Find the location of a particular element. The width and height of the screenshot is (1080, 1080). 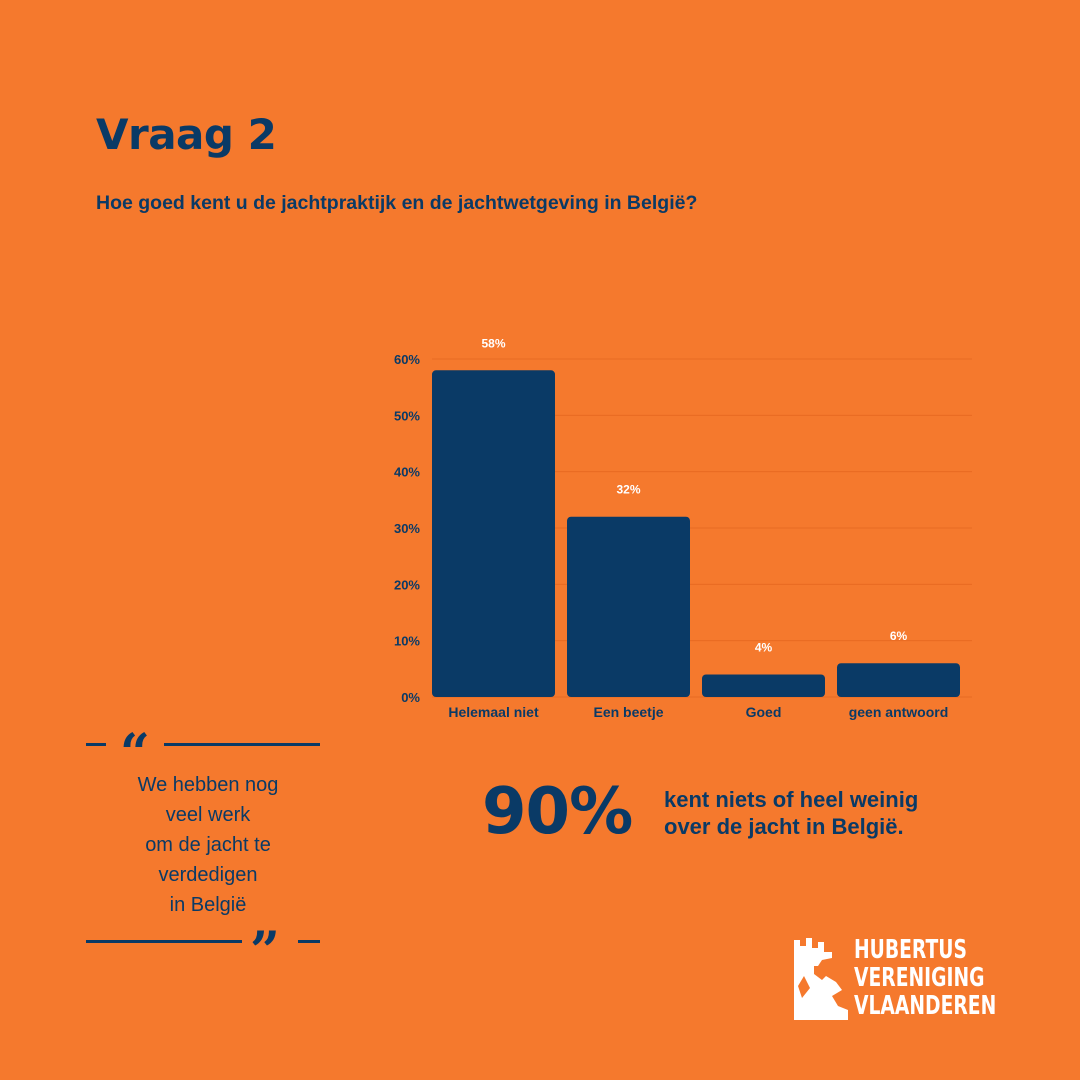

data-label: 6% is located at coordinates (899, 636).